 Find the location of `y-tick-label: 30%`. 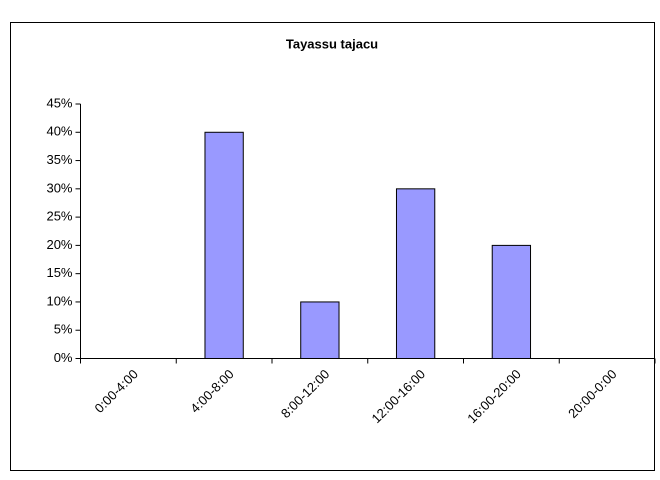

y-tick-label: 30% is located at coordinates (59, 187).